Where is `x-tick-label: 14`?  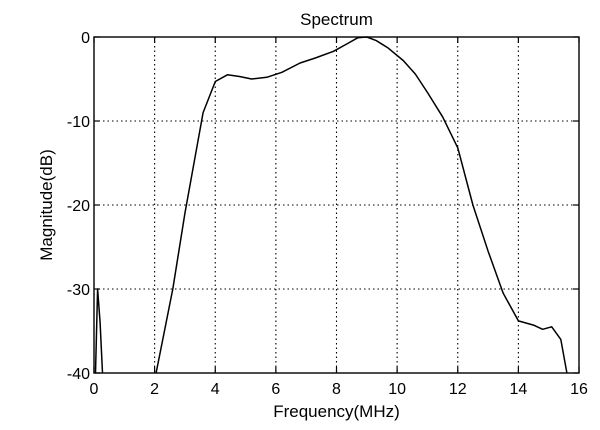
x-tick-label: 14 is located at coordinates (518, 389).